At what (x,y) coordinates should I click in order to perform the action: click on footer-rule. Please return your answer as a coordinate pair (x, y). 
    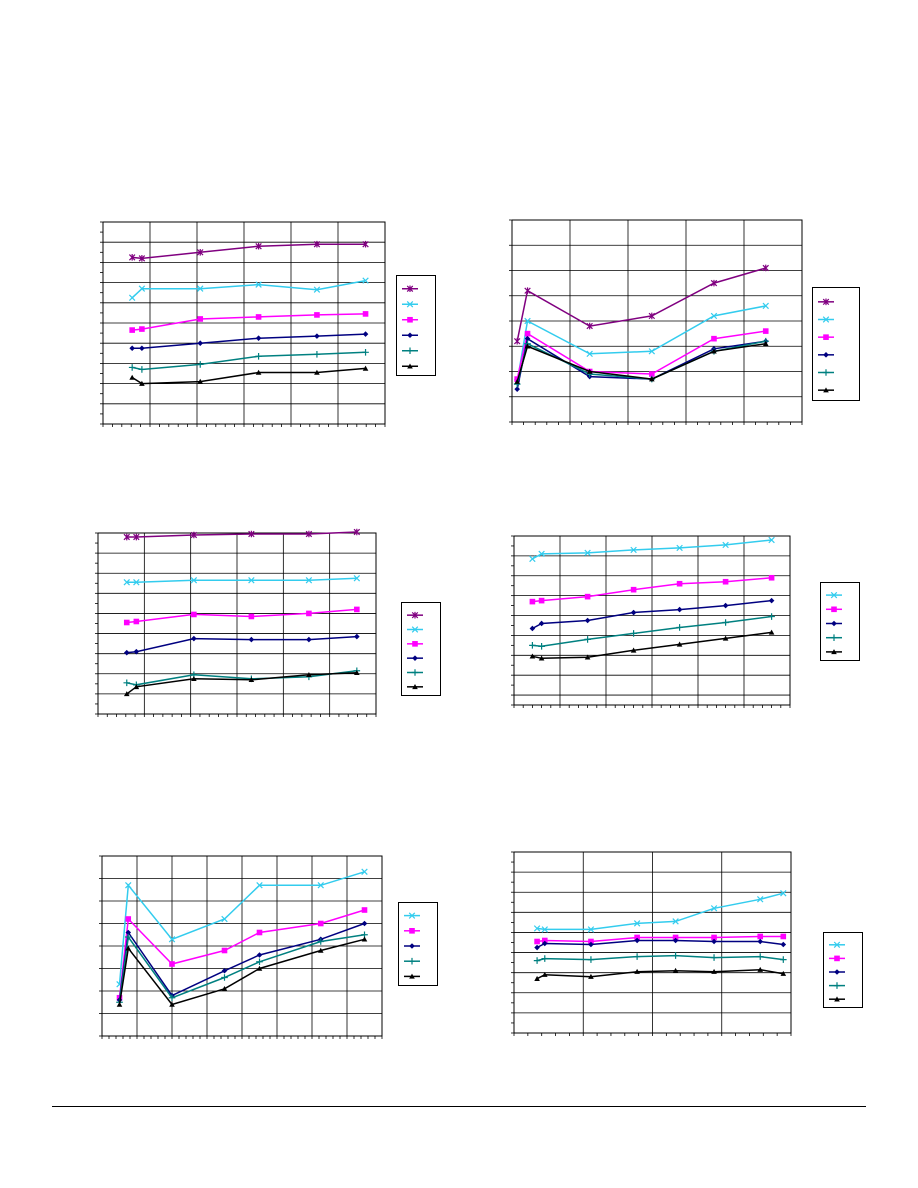
    Looking at the image, I should click on (459, 1106).